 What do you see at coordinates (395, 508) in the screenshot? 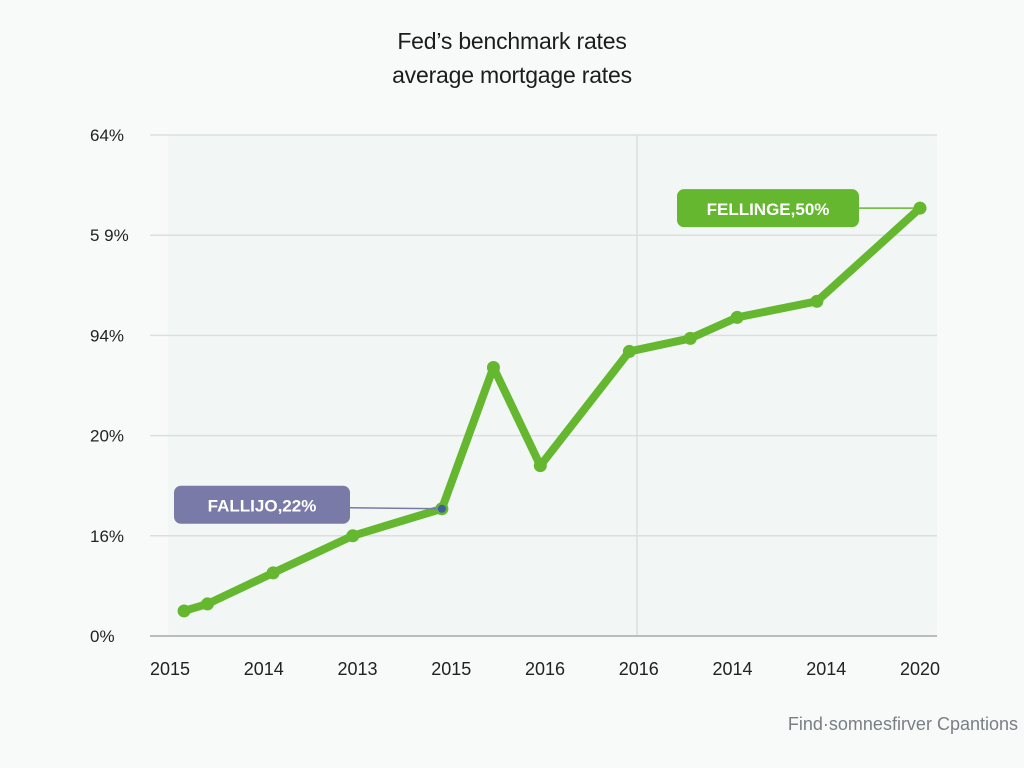
I see `annotation-leader` at bounding box center [395, 508].